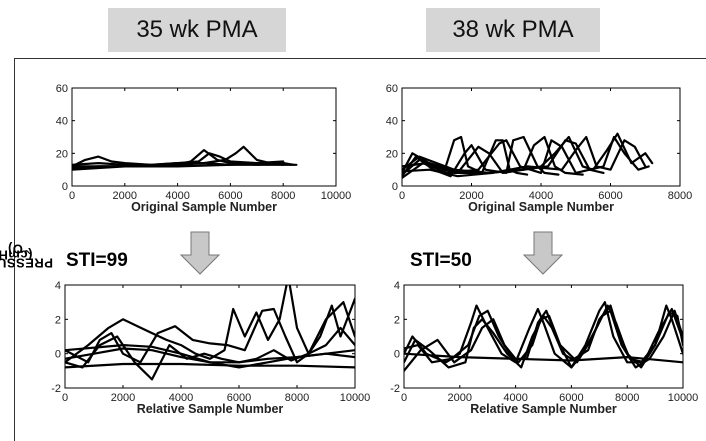  I want to click on x-tick-label-br-0: 0, so click(404, 398).